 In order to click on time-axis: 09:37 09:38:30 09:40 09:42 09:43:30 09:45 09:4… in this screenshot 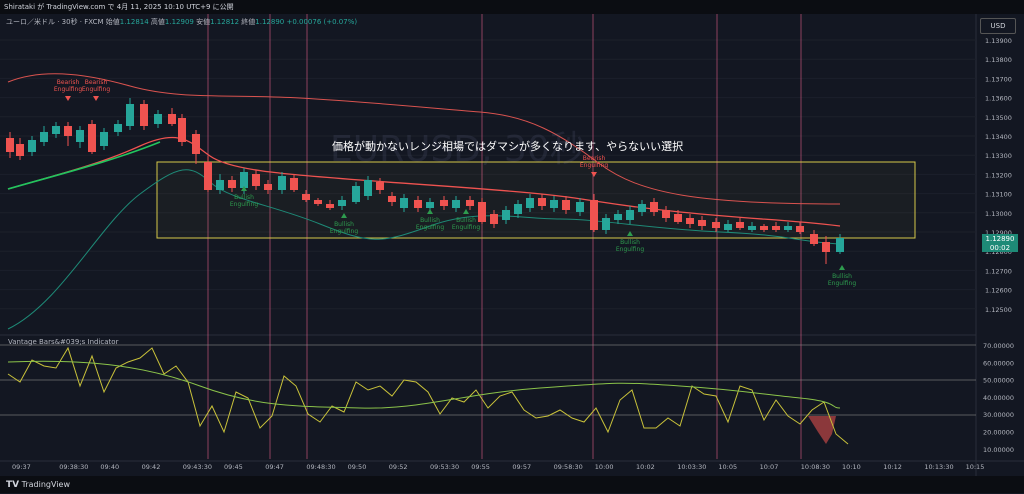, I will do `click(498, 467)`.